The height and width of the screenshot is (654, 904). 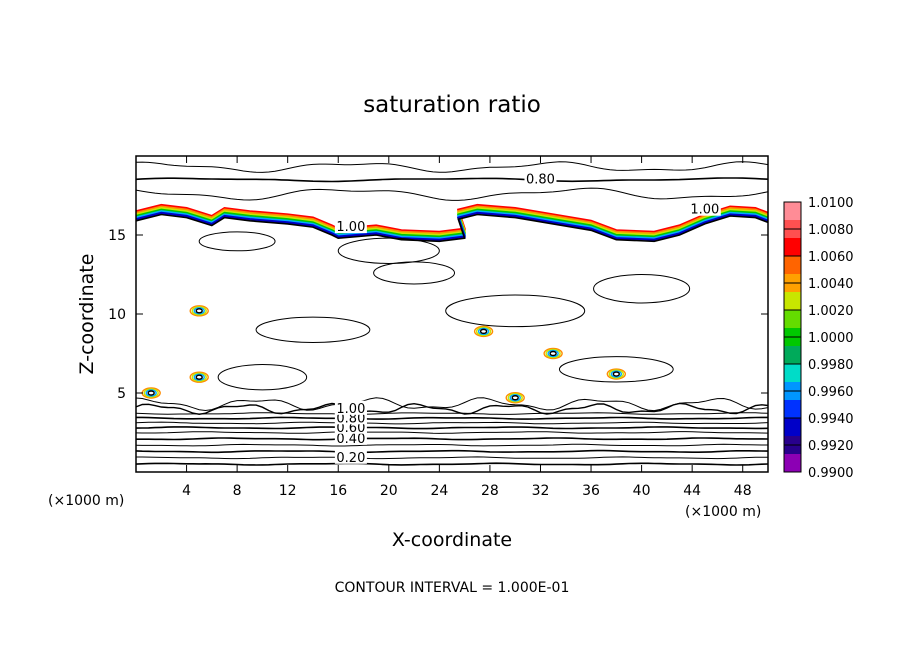 I want to click on colorbar-label: 1.0020, so click(x=831, y=311).